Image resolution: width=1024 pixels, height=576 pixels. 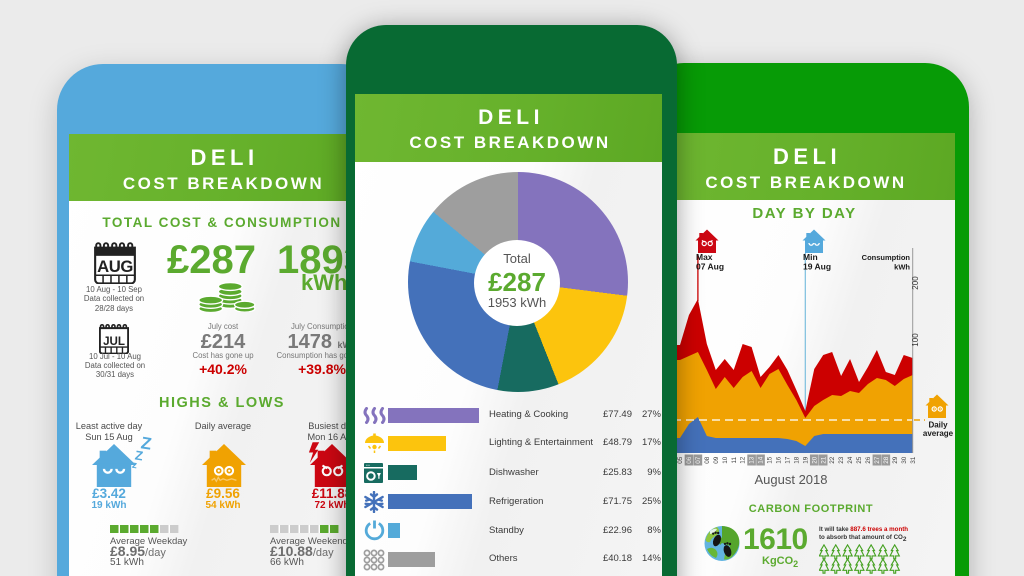 What do you see at coordinates (761, 460) in the screenshot?
I see `svg-text: 14` at bounding box center [761, 460].